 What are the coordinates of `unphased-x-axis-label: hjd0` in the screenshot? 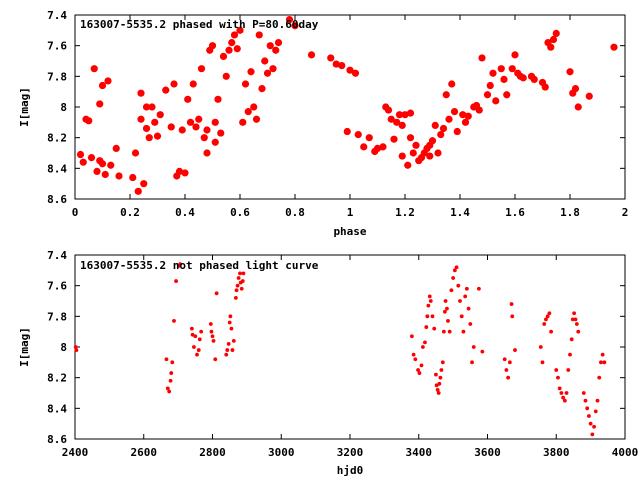 It's located at (350, 470).